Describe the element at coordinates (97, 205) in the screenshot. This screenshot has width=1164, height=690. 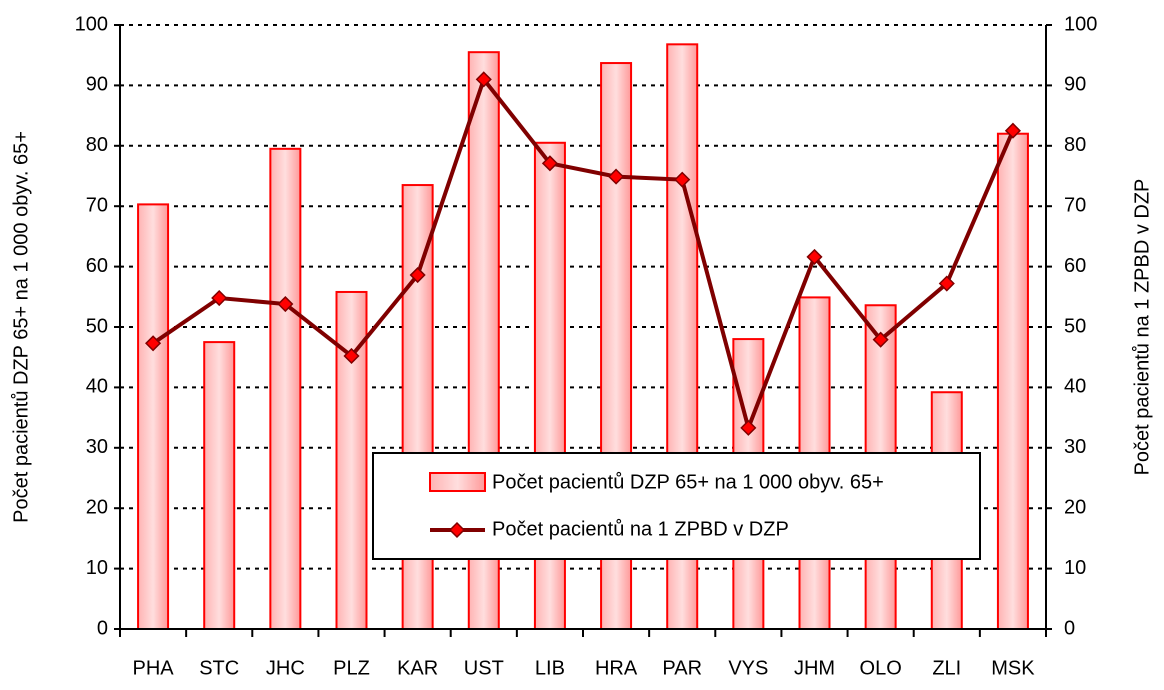
I see `y-tick-label: 70` at that location.